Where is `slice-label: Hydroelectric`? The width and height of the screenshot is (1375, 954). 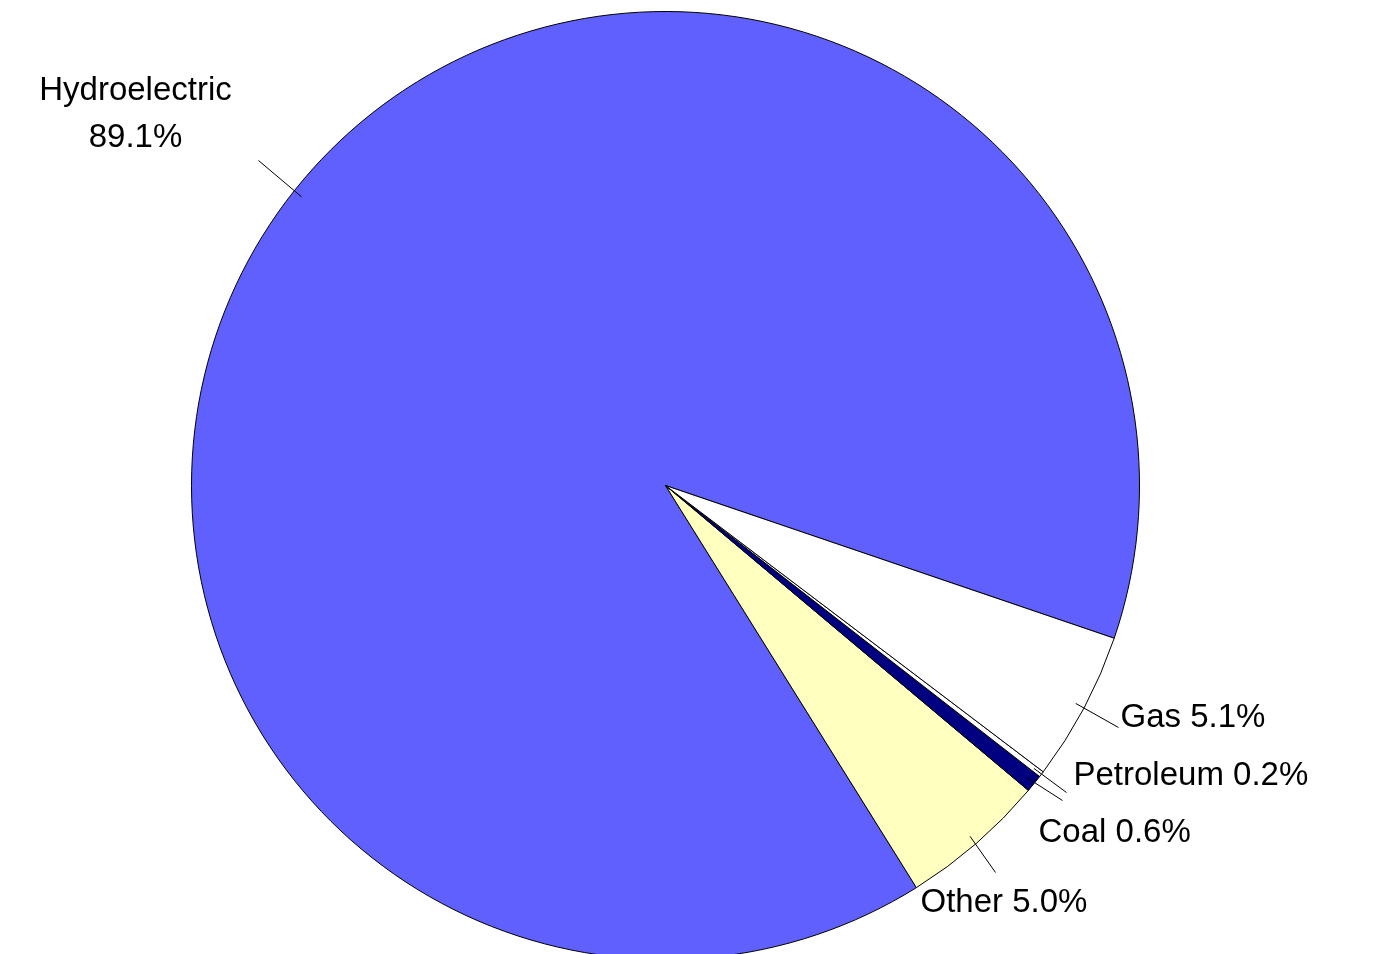
slice-label: Hydroelectric is located at coordinates (135, 88).